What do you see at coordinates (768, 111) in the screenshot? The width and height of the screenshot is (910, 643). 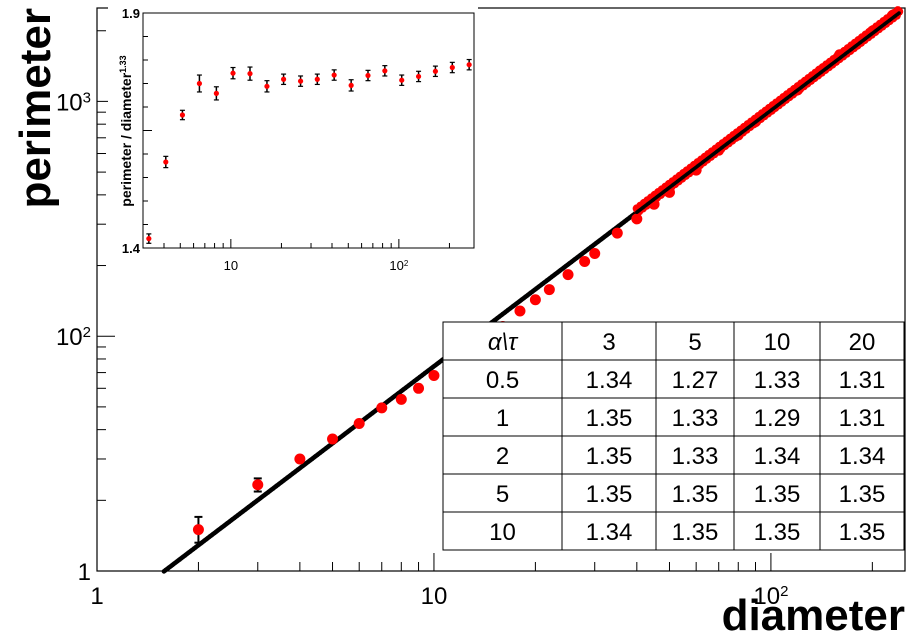 I see `data-point-band` at bounding box center [768, 111].